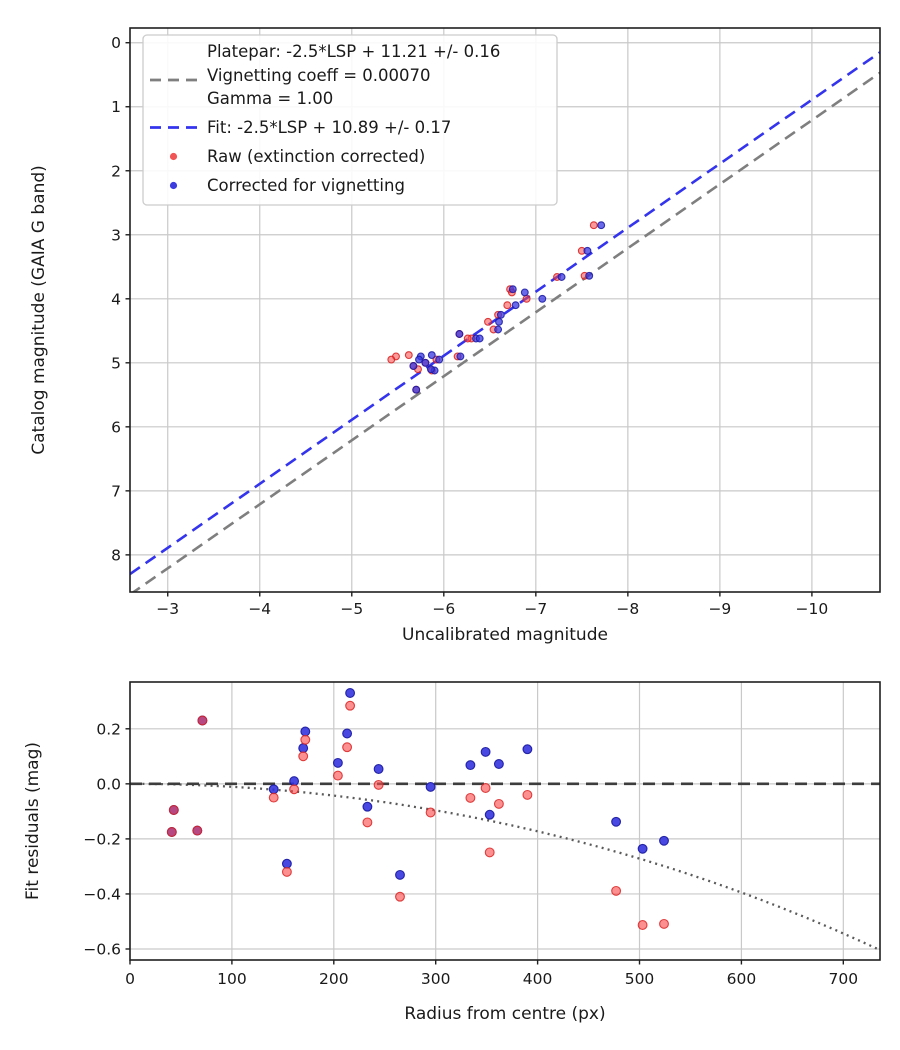 Image resolution: width=900 pixels, height=1050 pixels. Describe the element at coordinates (116, 235) in the screenshot. I see `y-tick-label: 3` at that location.